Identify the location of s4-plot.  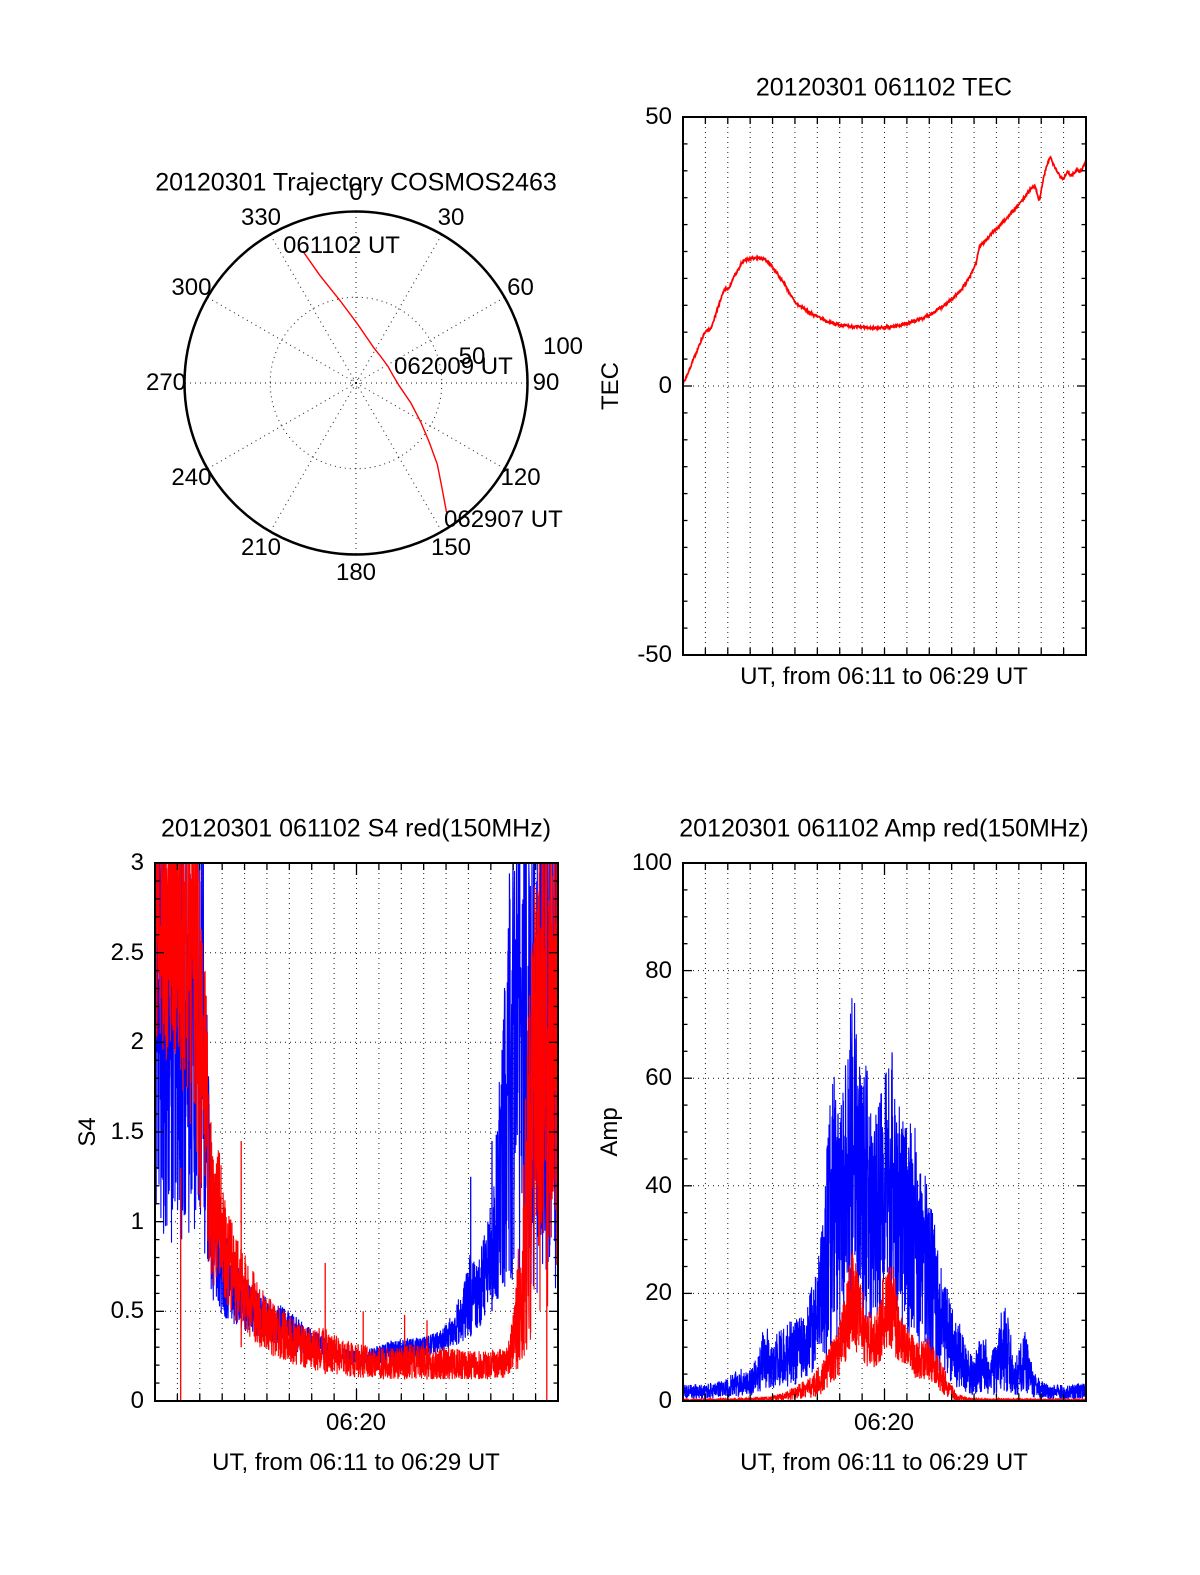
(356, 1132).